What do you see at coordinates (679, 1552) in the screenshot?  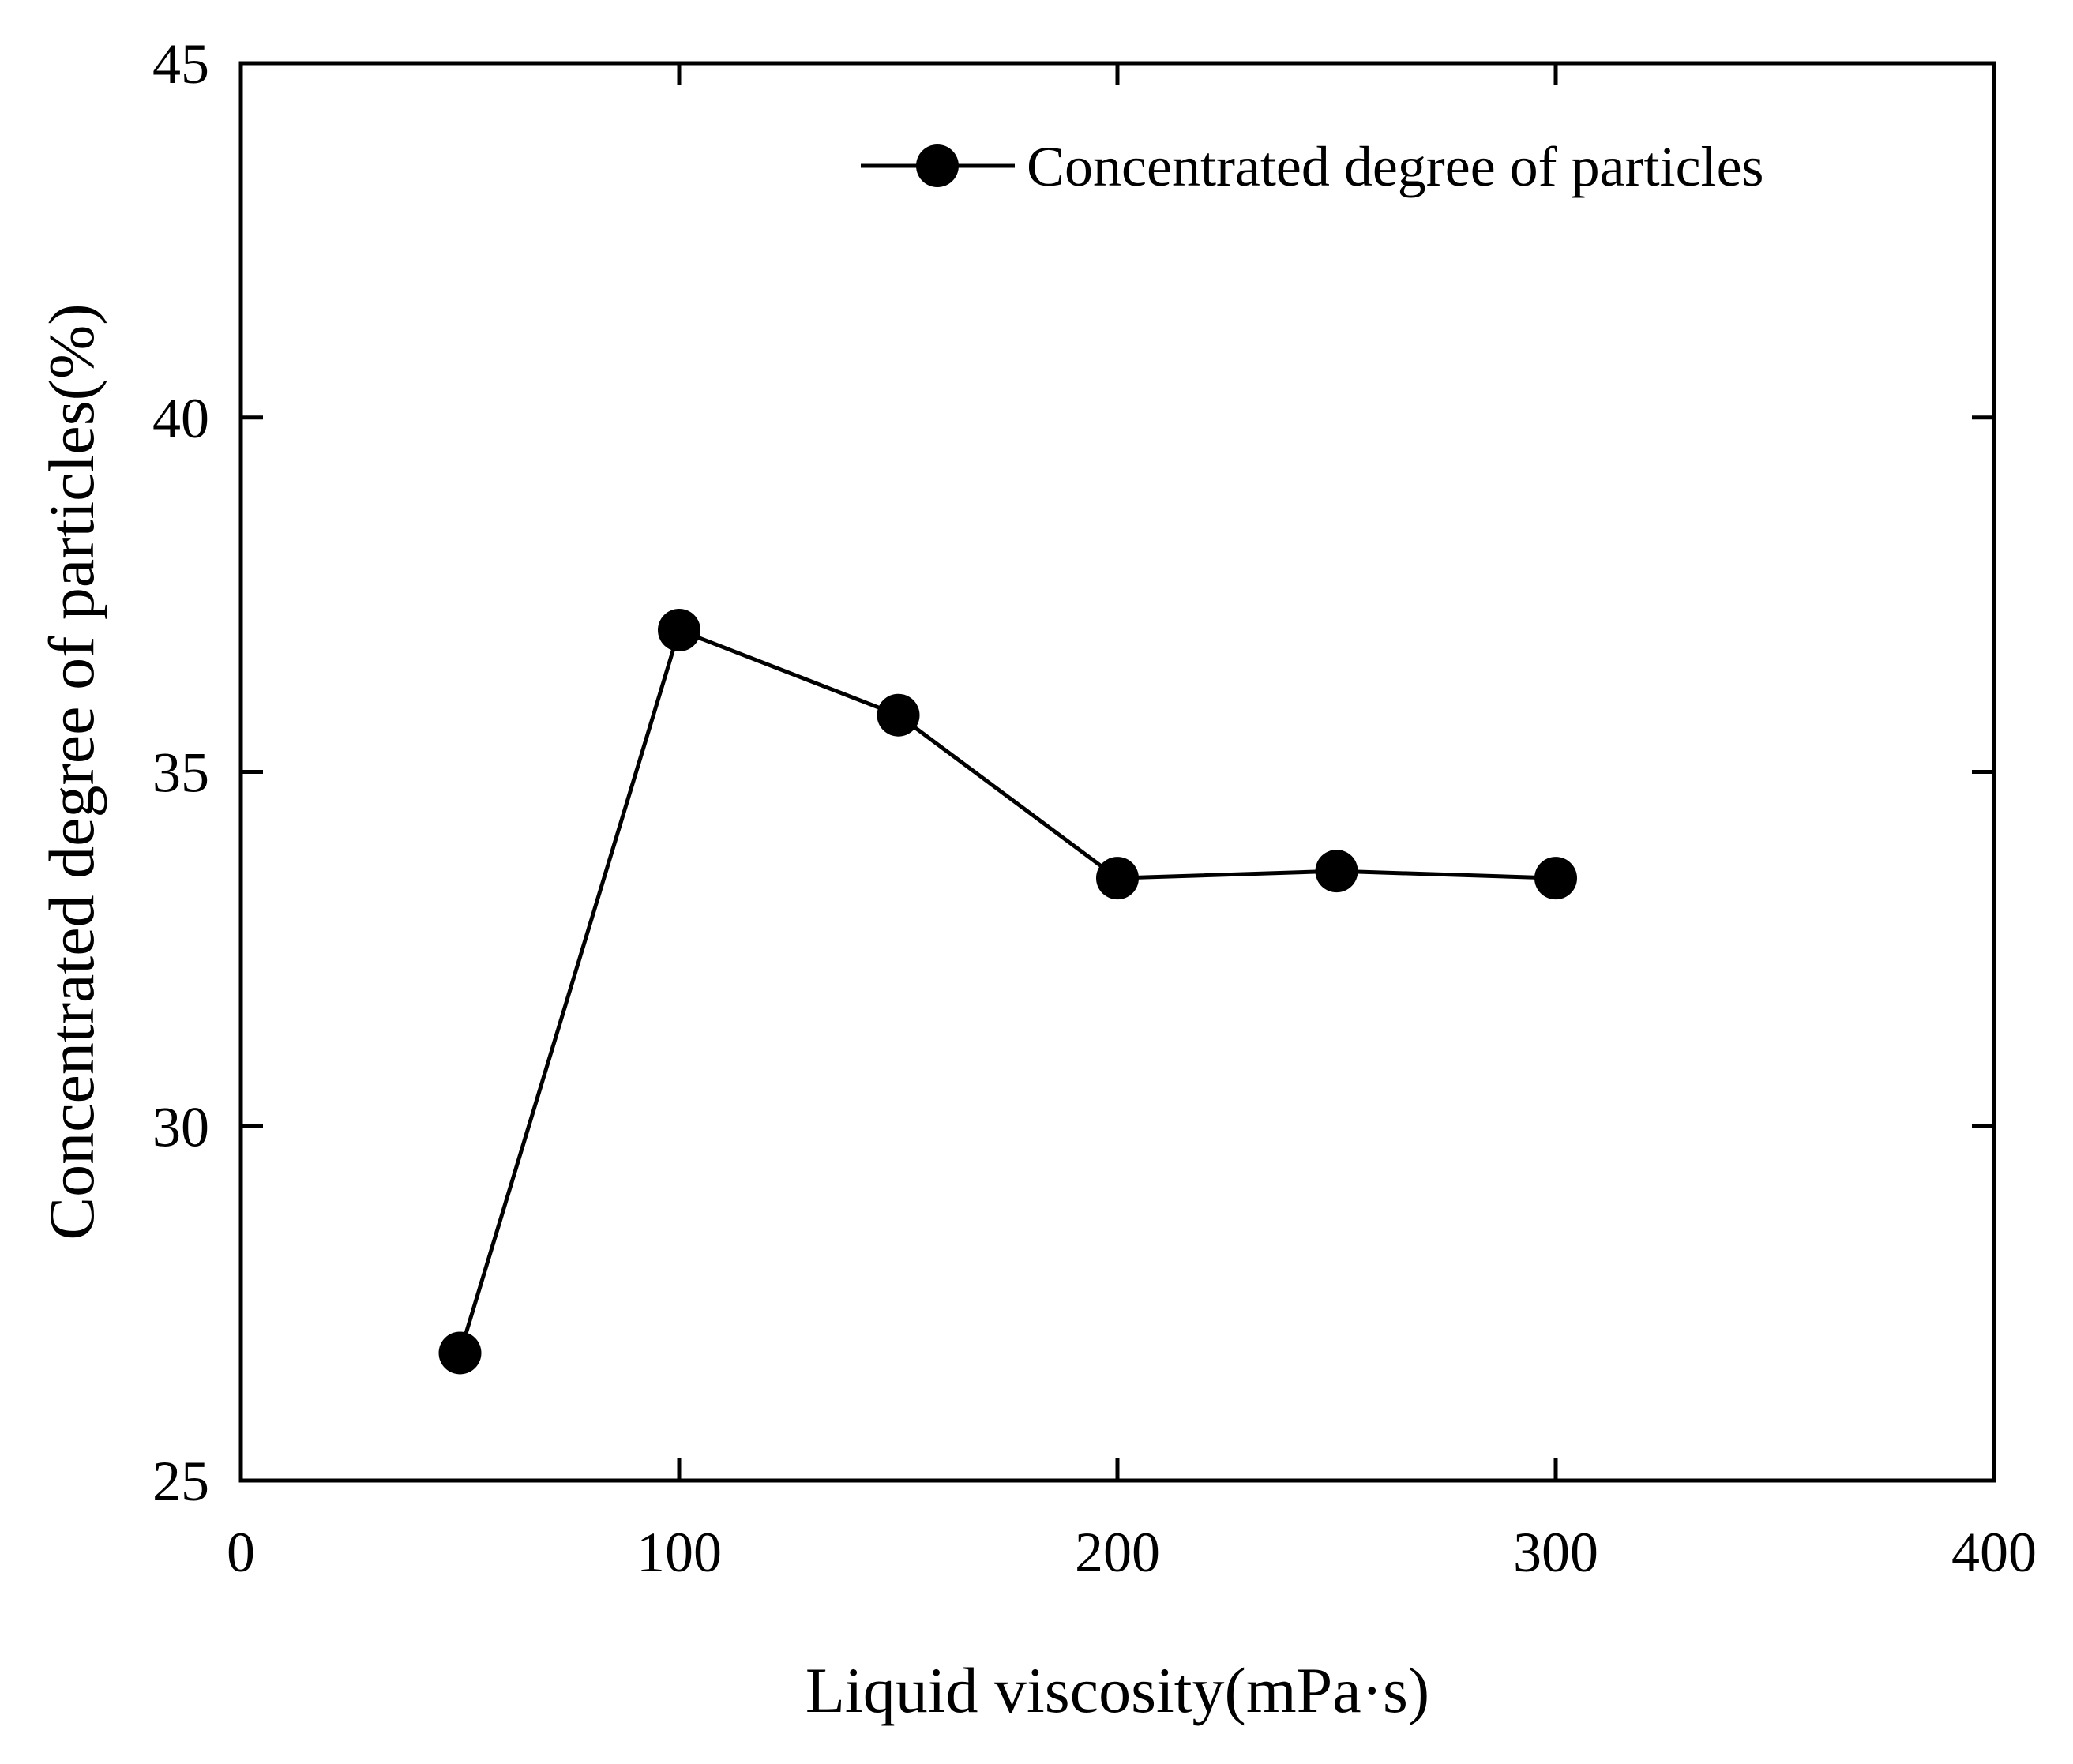 I see `x-tick-label-100: 100` at bounding box center [679, 1552].